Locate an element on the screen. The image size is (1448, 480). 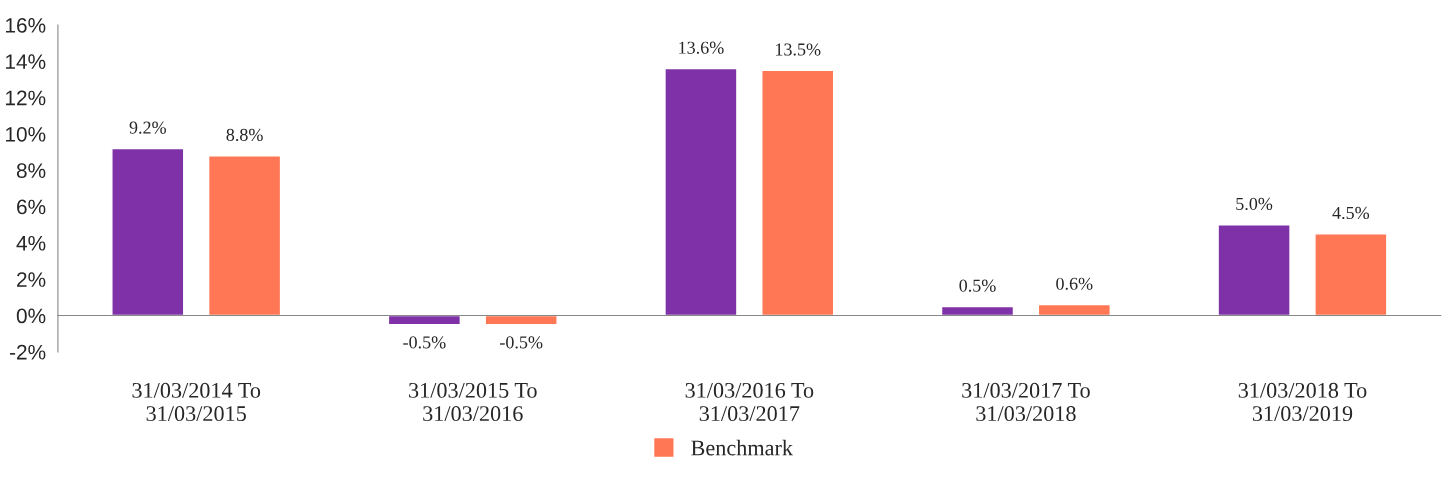
x-tick-label: 31/03/2016 To 31/03/2017 is located at coordinates (749, 402).